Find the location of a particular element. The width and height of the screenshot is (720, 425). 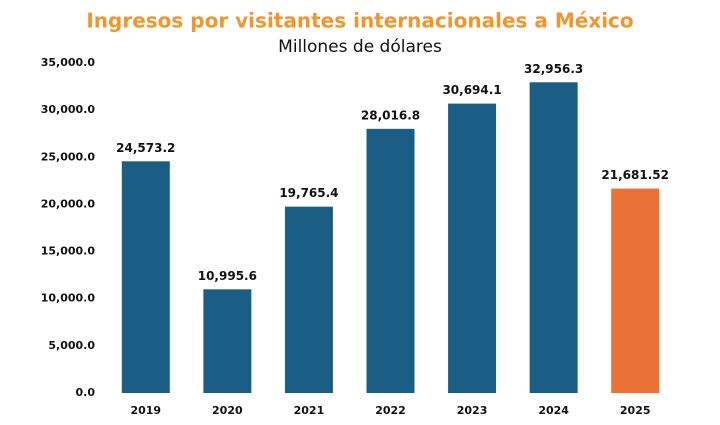

x-tick-label: 2024 is located at coordinates (553, 410).